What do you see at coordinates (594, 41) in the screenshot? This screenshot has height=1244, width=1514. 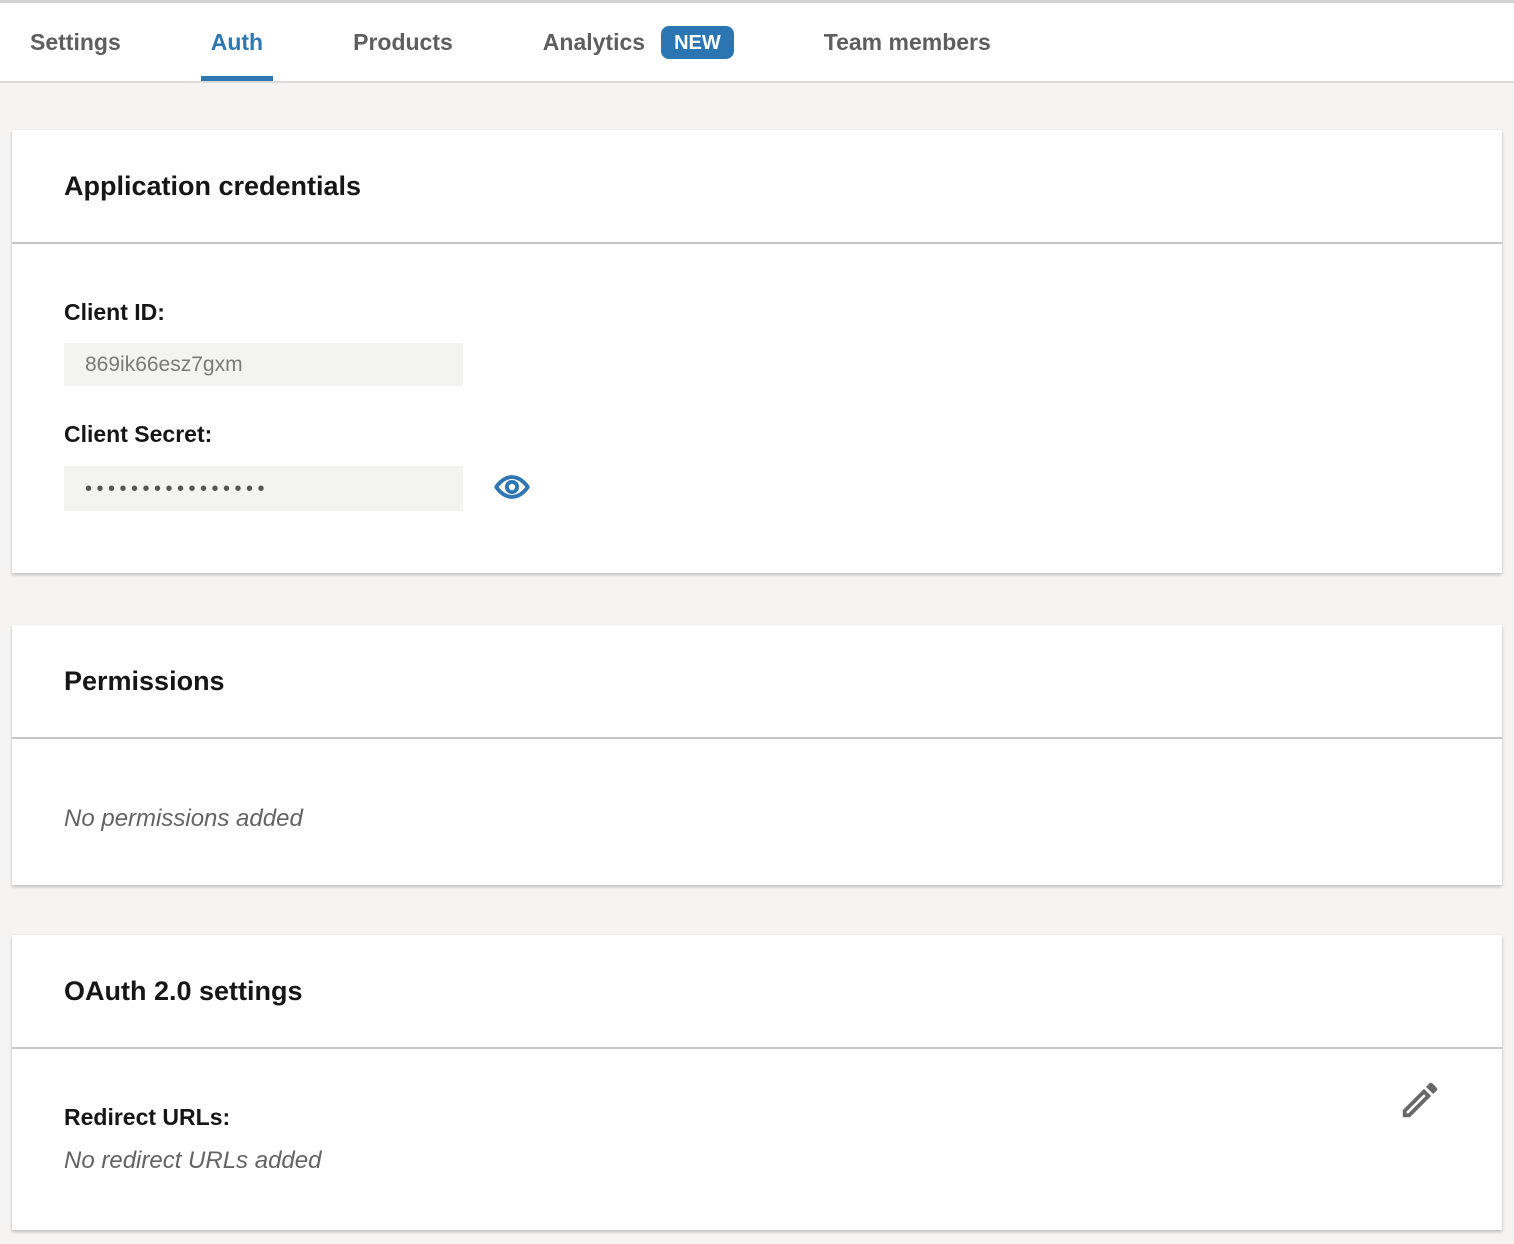 I see `tab-analytics-label: Analytics` at bounding box center [594, 41].